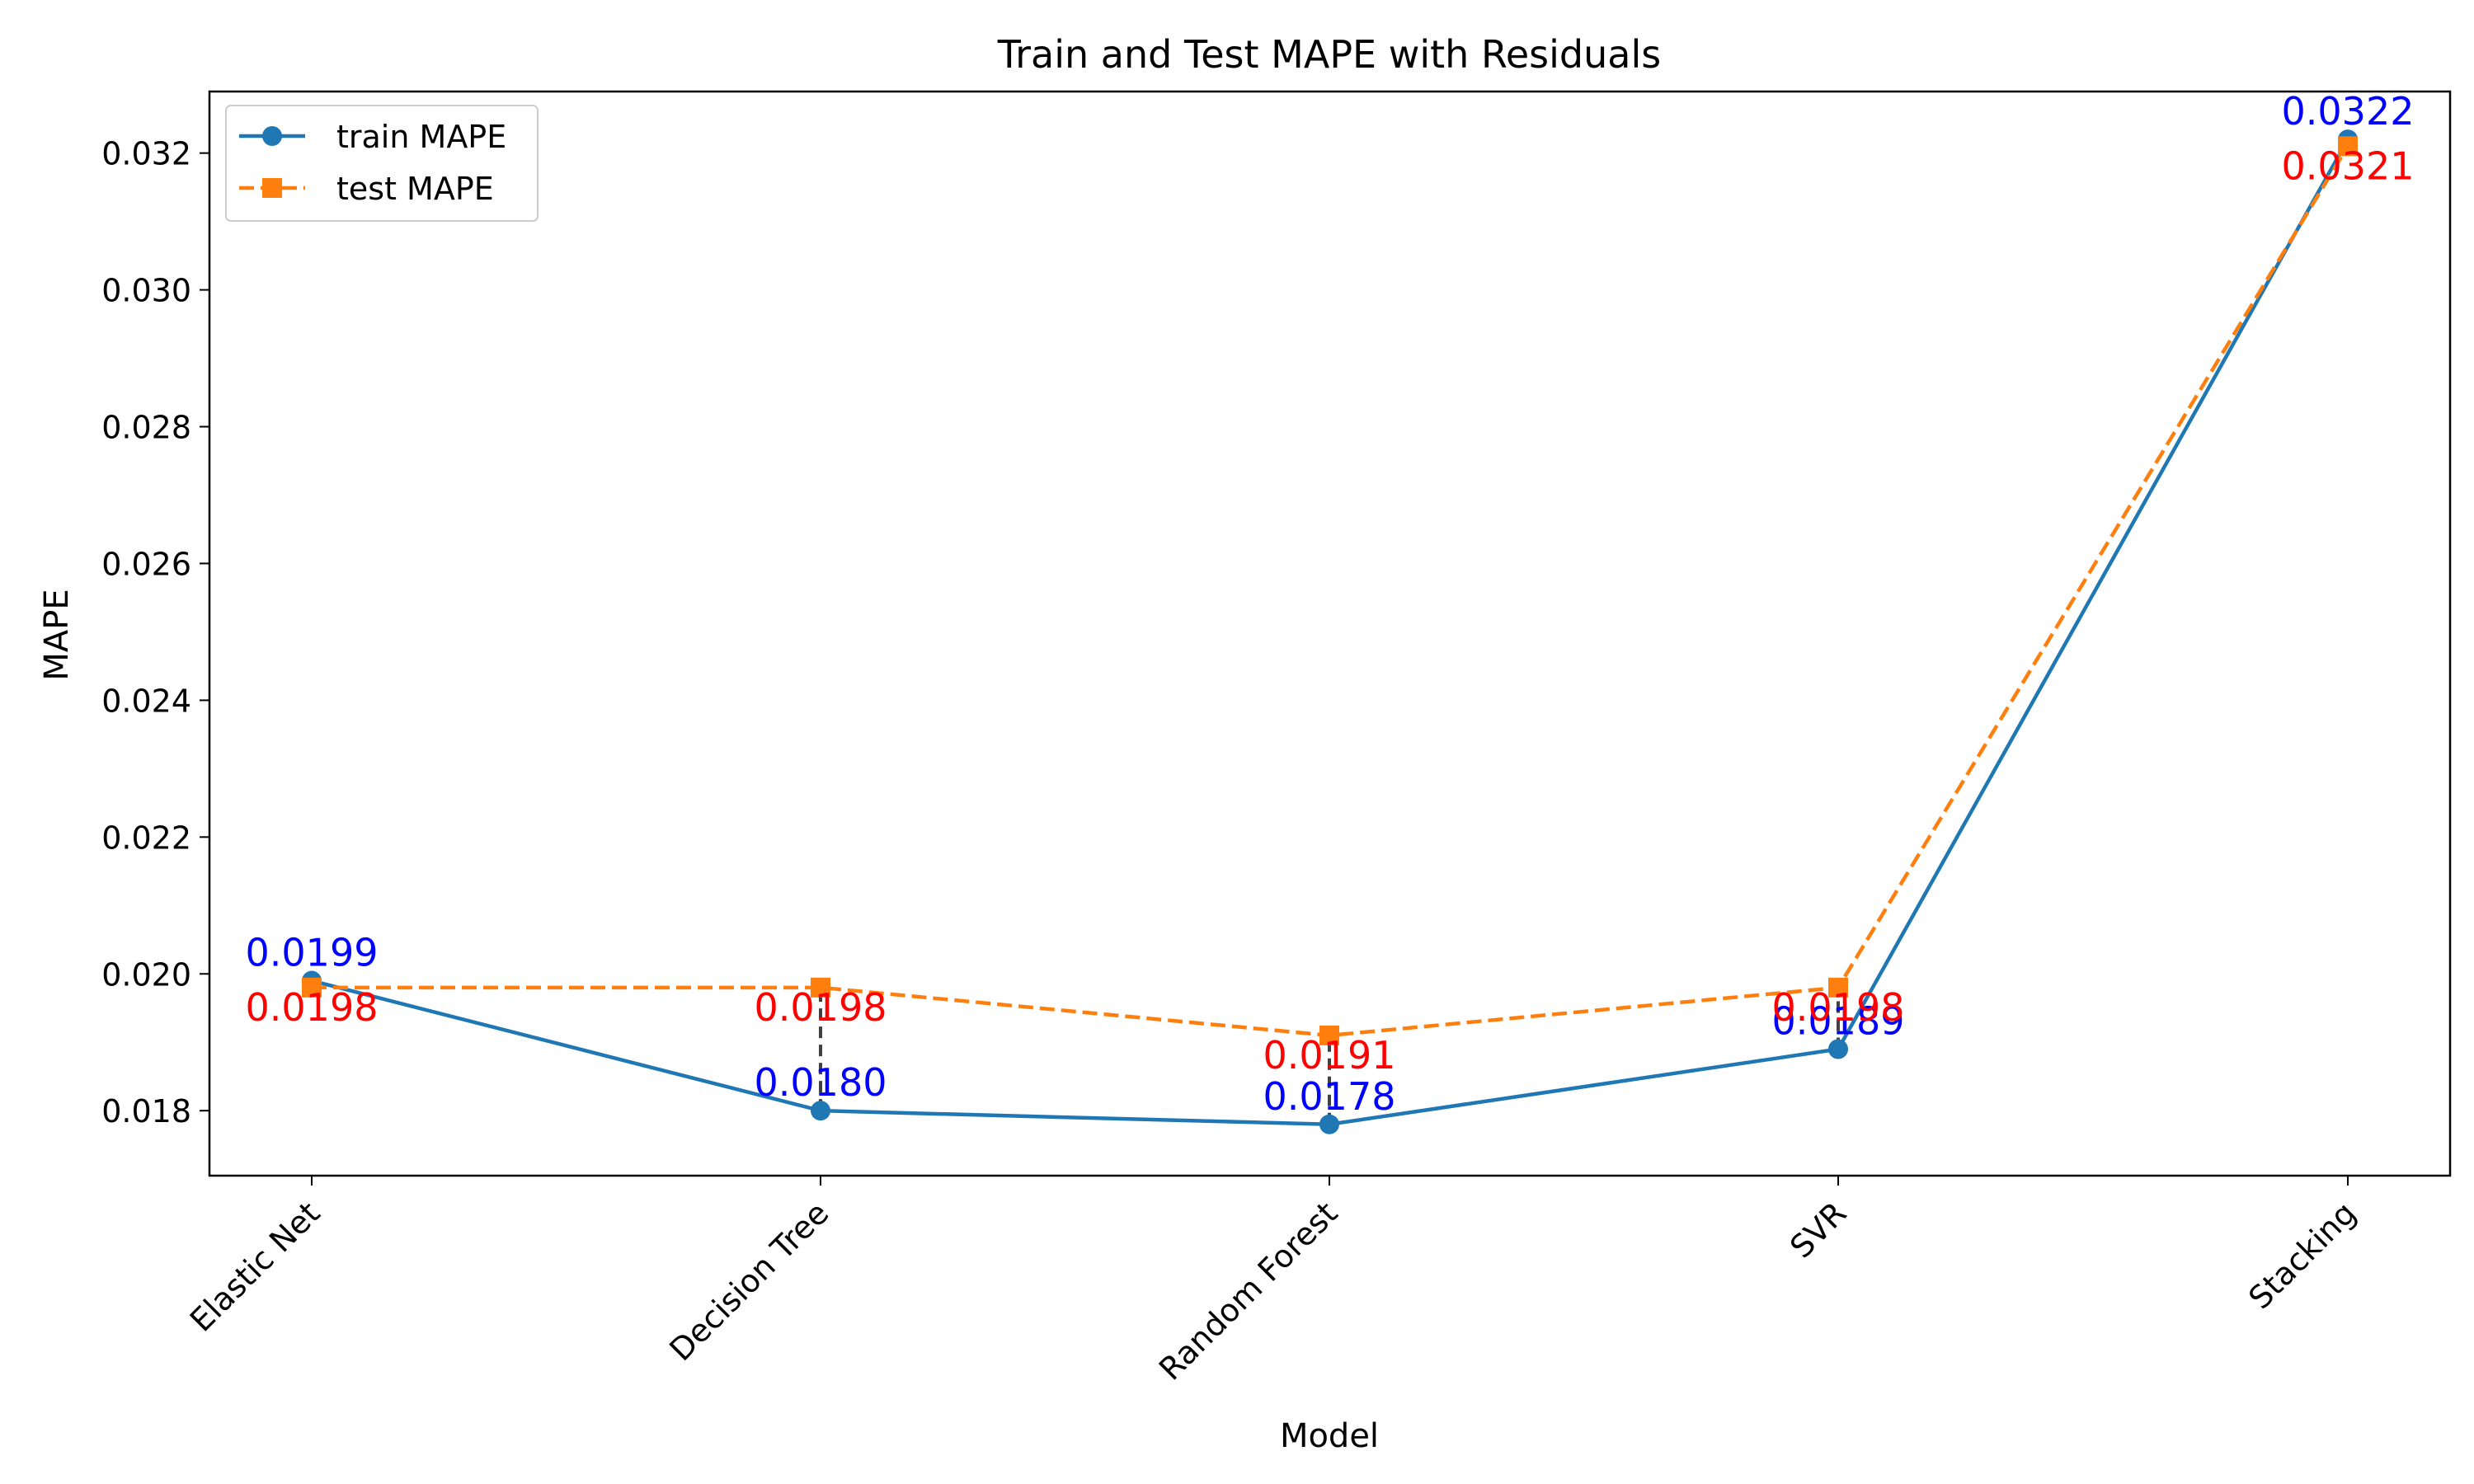 This screenshot has height=1484, width=2474. Describe the element at coordinates (146, 154) in the screenshot. I see `y-tick-label: 0.032` at that location.